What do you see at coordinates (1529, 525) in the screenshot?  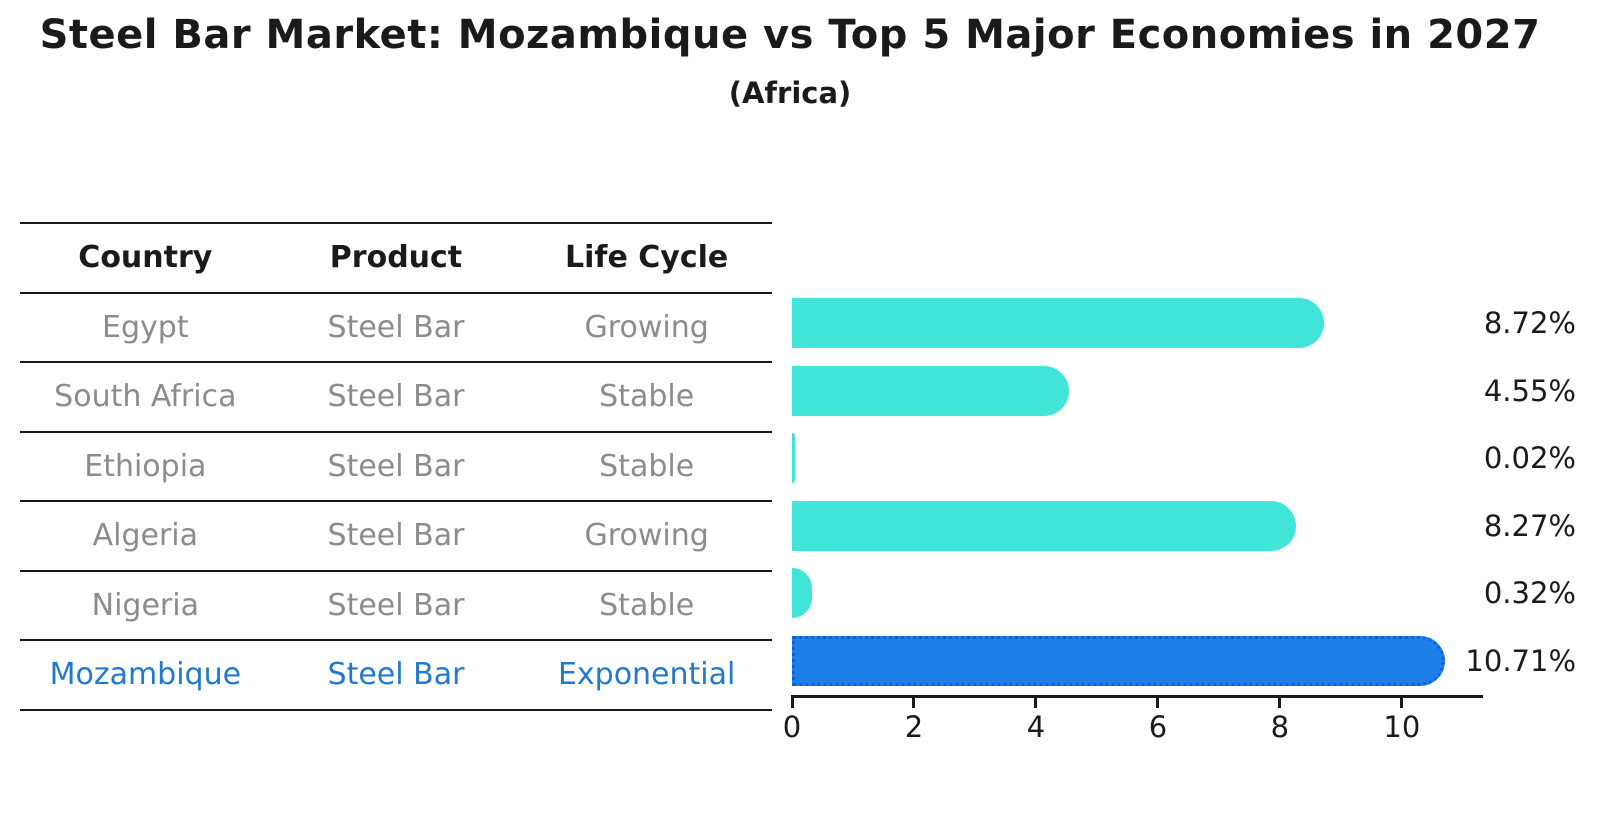 I see `value-label: 8.27%` at bounding box center [1529, 525].